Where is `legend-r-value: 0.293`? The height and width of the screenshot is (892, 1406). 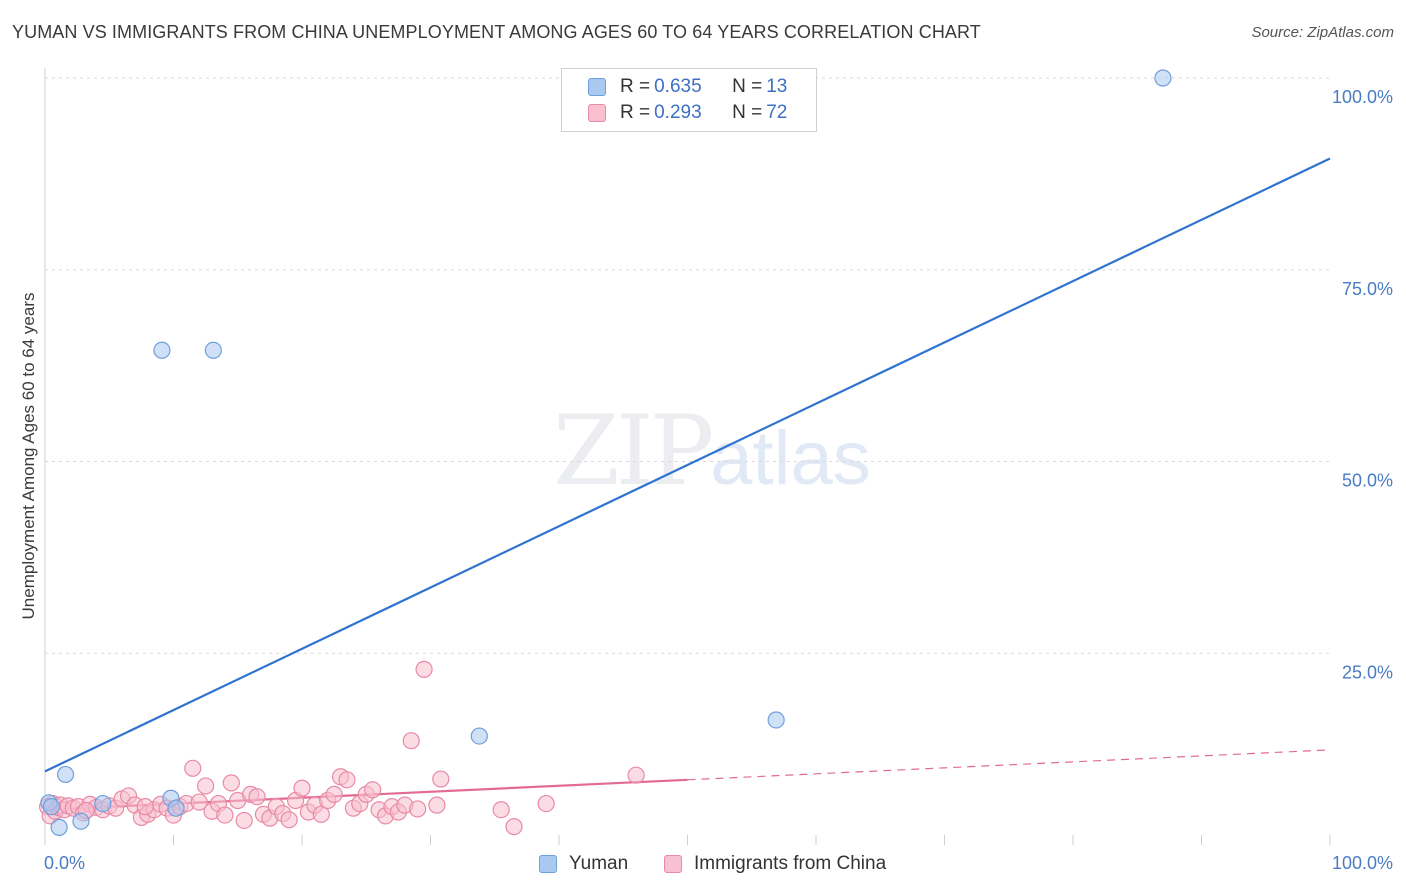
legend-r-value: 0.293 is located at coordinates (678, 112).